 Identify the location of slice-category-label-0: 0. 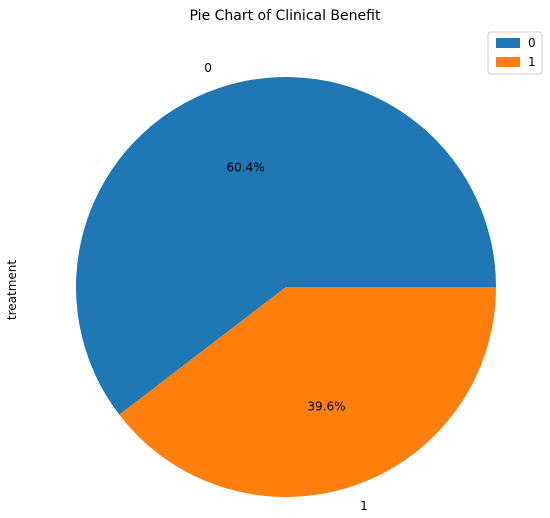
(208, 68).